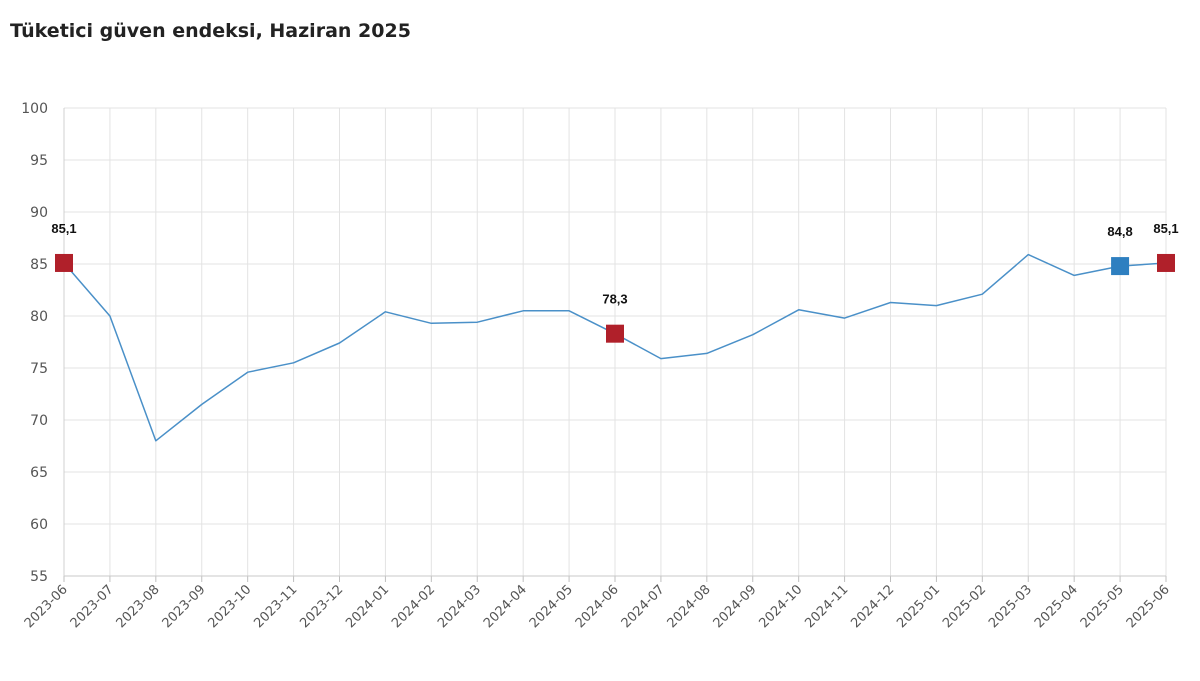 The image size is (1200, 681). Describe the element at coordinates (780, 606) in the screenshot. I see `x-tick-label: 2024-10` at that location.